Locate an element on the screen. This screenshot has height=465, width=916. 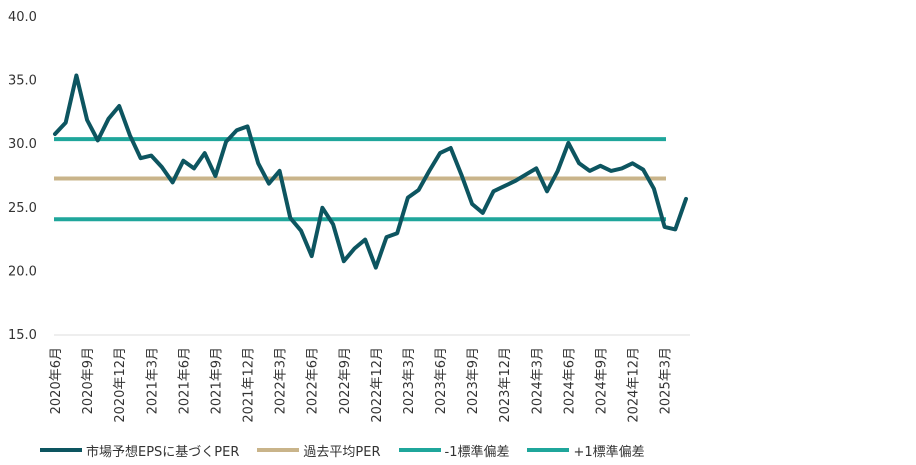
legend-swatch-plus-1sd is located at coordinates (548, 450).